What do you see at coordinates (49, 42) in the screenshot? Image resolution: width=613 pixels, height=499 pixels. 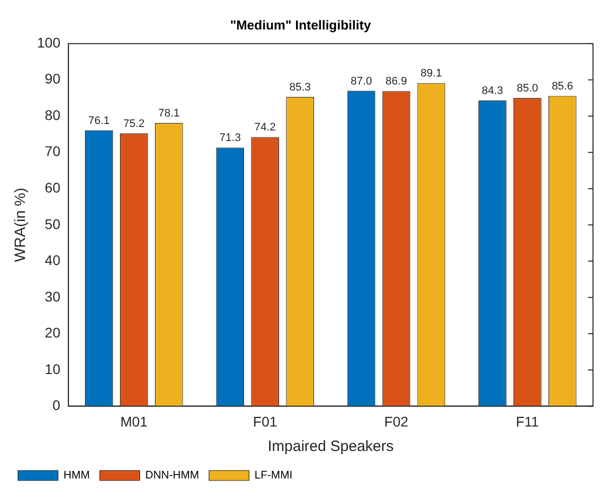 I see `y-tick-label: 100` at bounding box center [49, 42].